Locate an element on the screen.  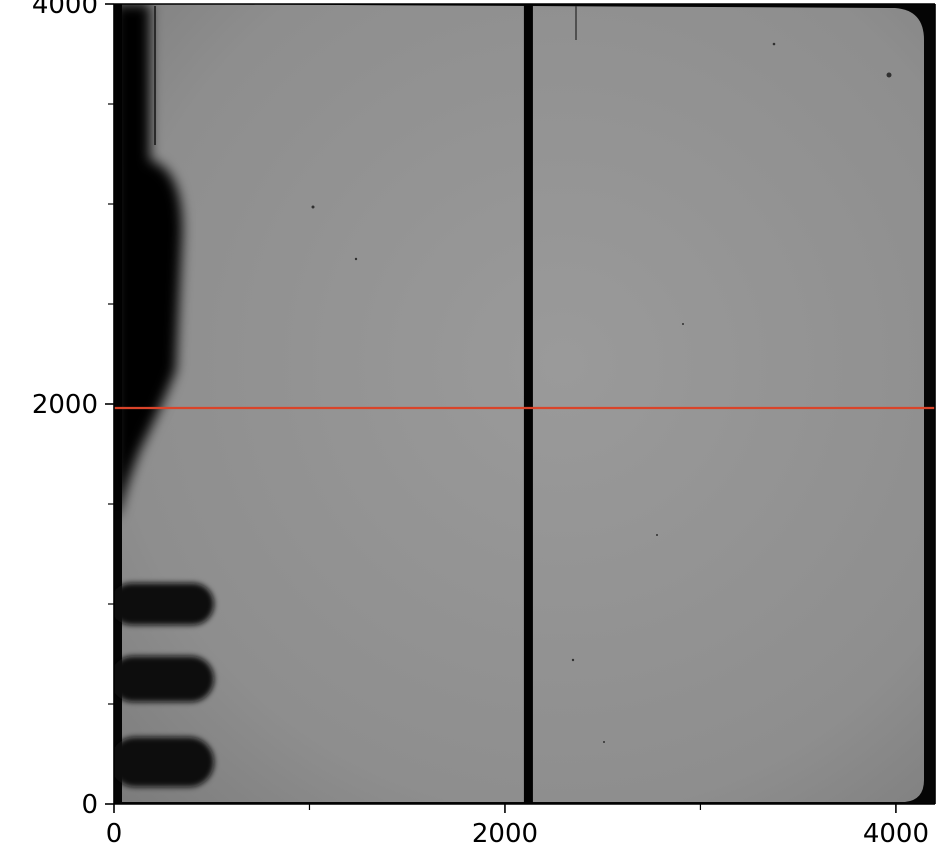
y-tick-label: 4000 is located at coordinates (65, 10).